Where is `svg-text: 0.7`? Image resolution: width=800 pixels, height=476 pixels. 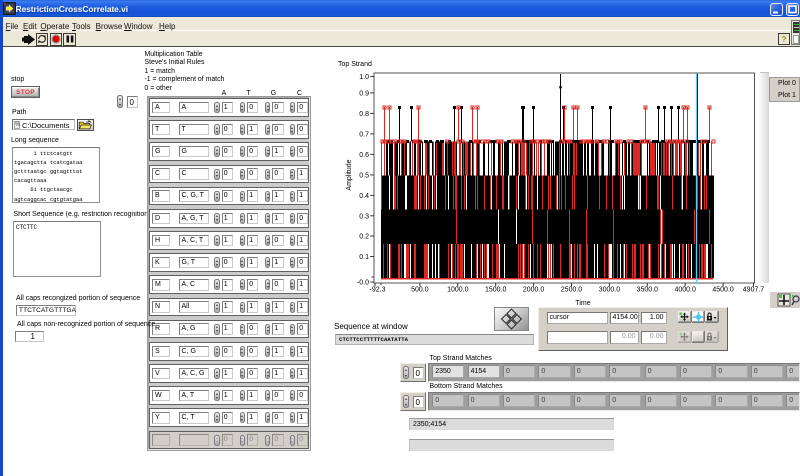 svg-text: 0.7 is located at coordinates (364, 134).